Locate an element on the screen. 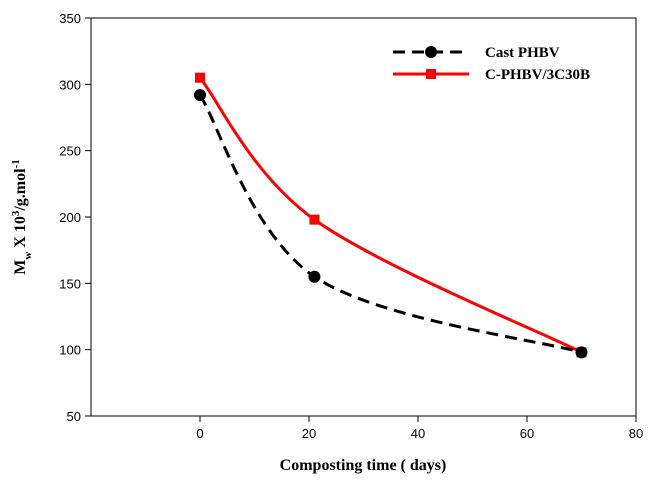  x-tick-label: 0 is located at coordinates (199, 433).